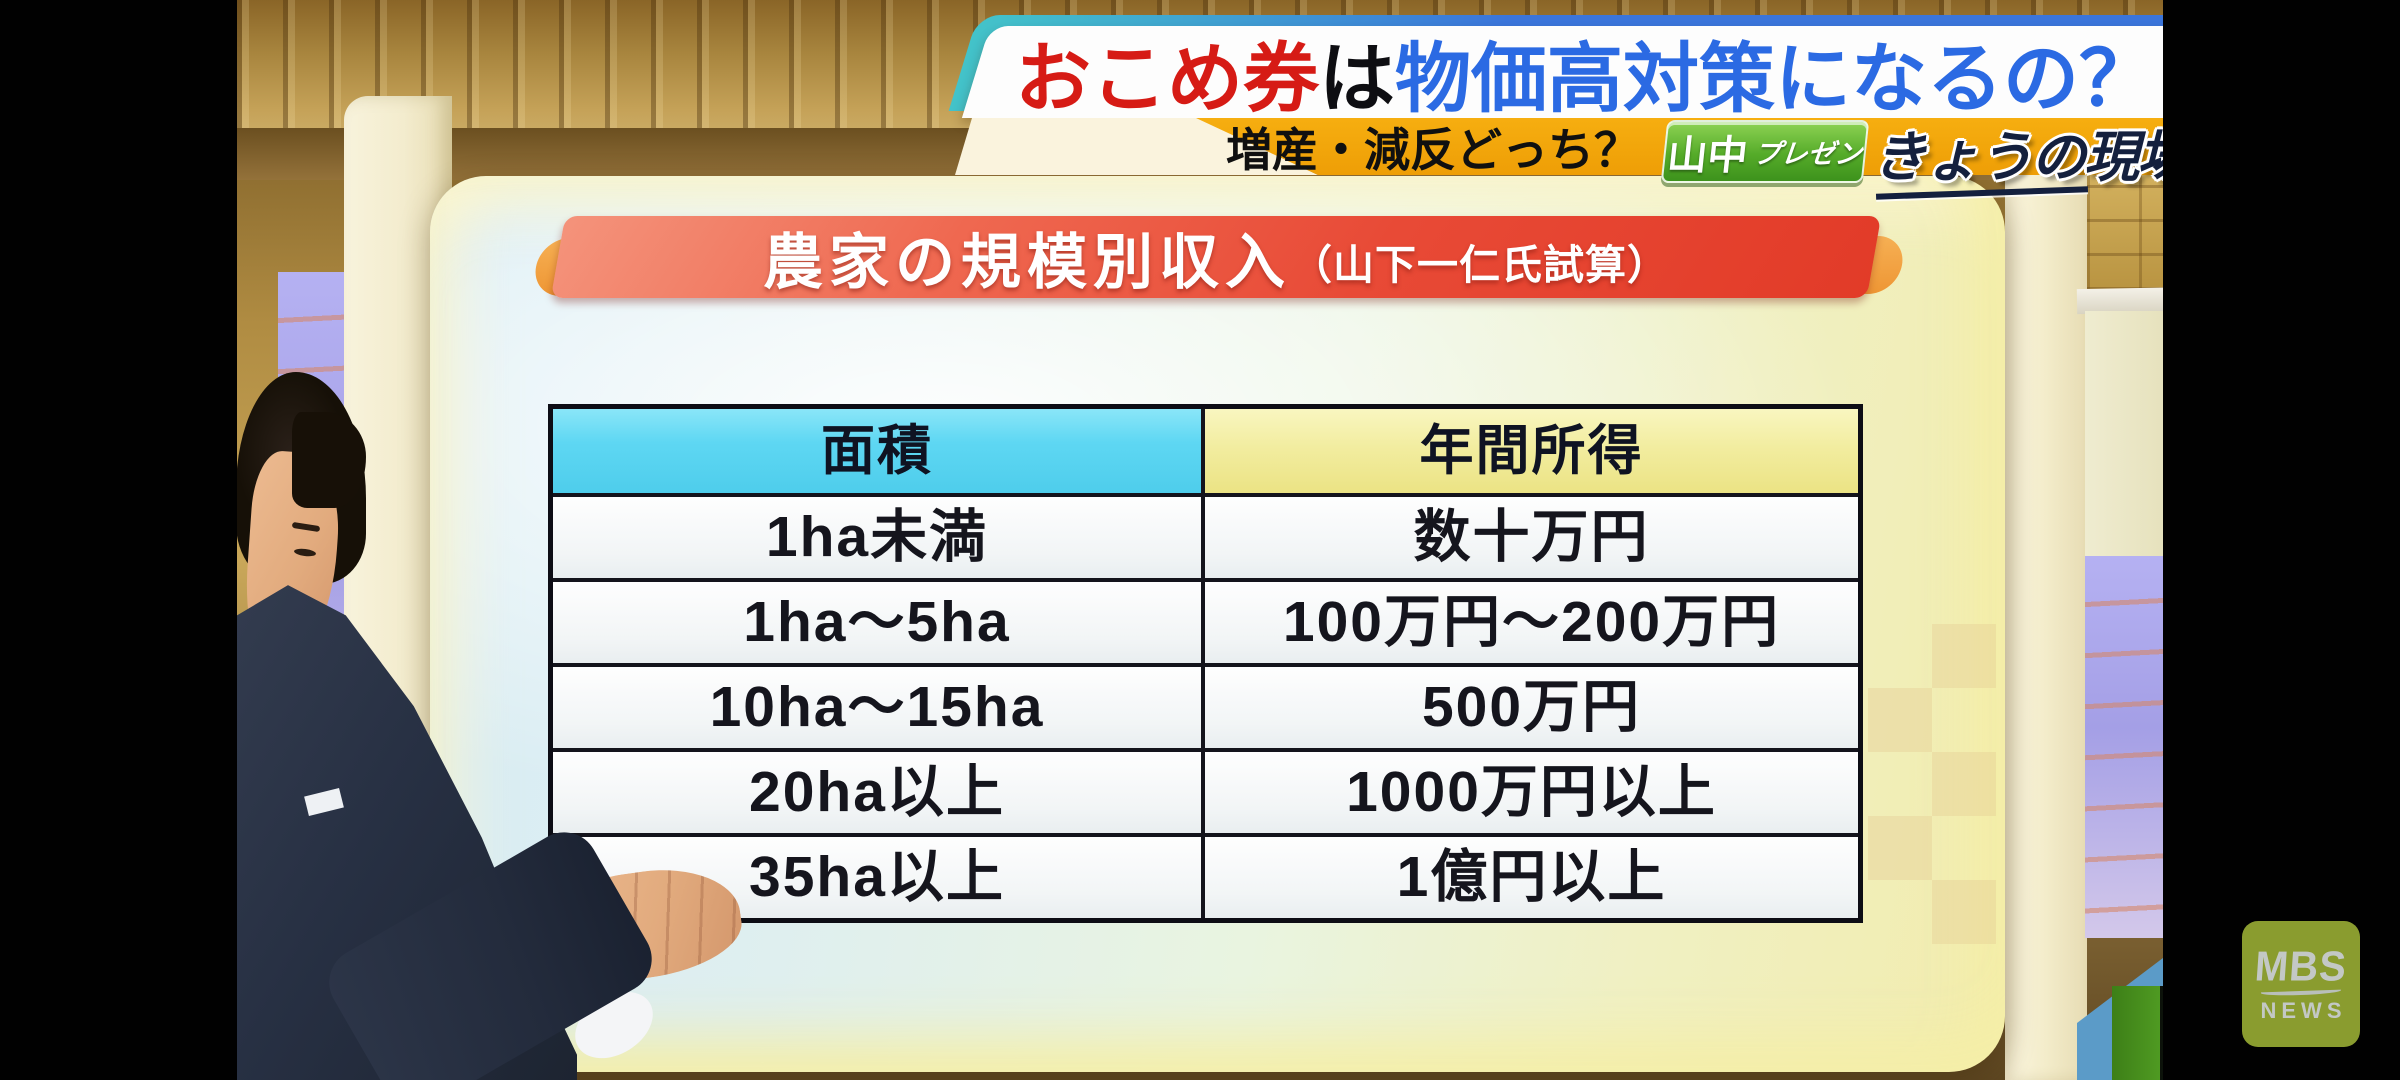  I want to click on letterbox-bar-right, so click(2281, 540).